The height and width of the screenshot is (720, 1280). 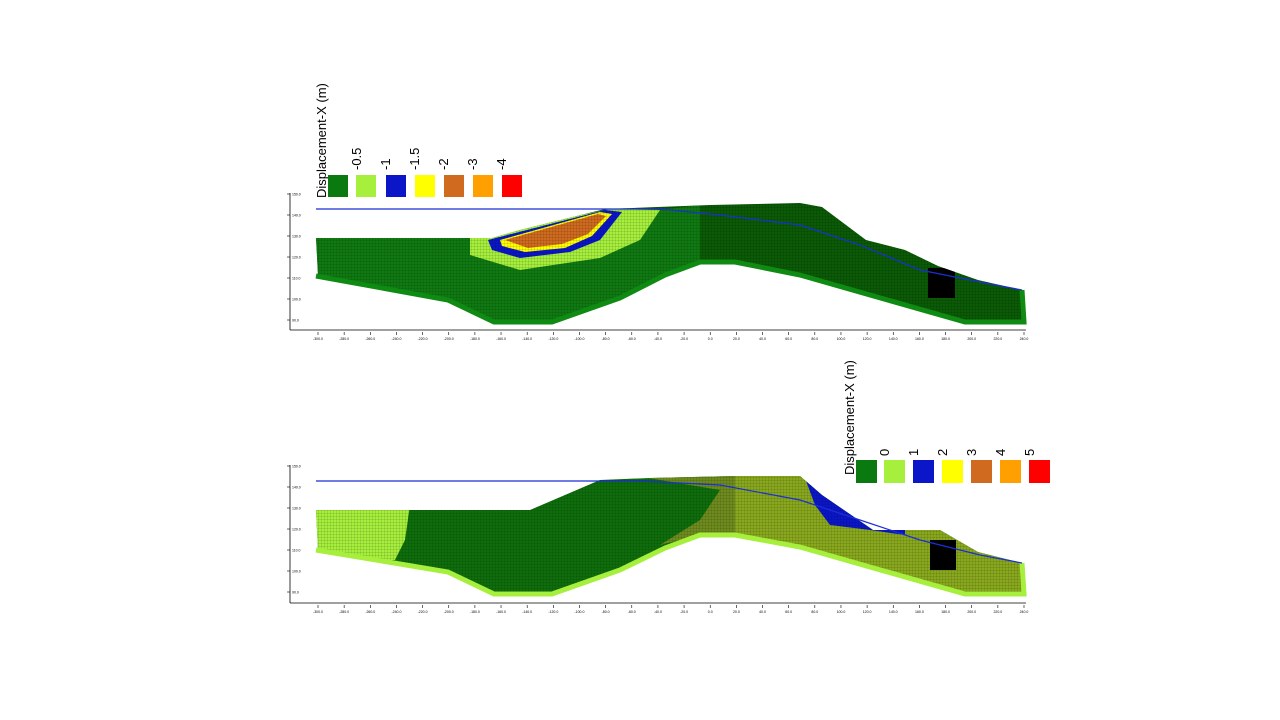 What do you see at coordinates (472, 164) in the screenshot?
I see `top-legend-label: -3` at bounding box center [472, 164].